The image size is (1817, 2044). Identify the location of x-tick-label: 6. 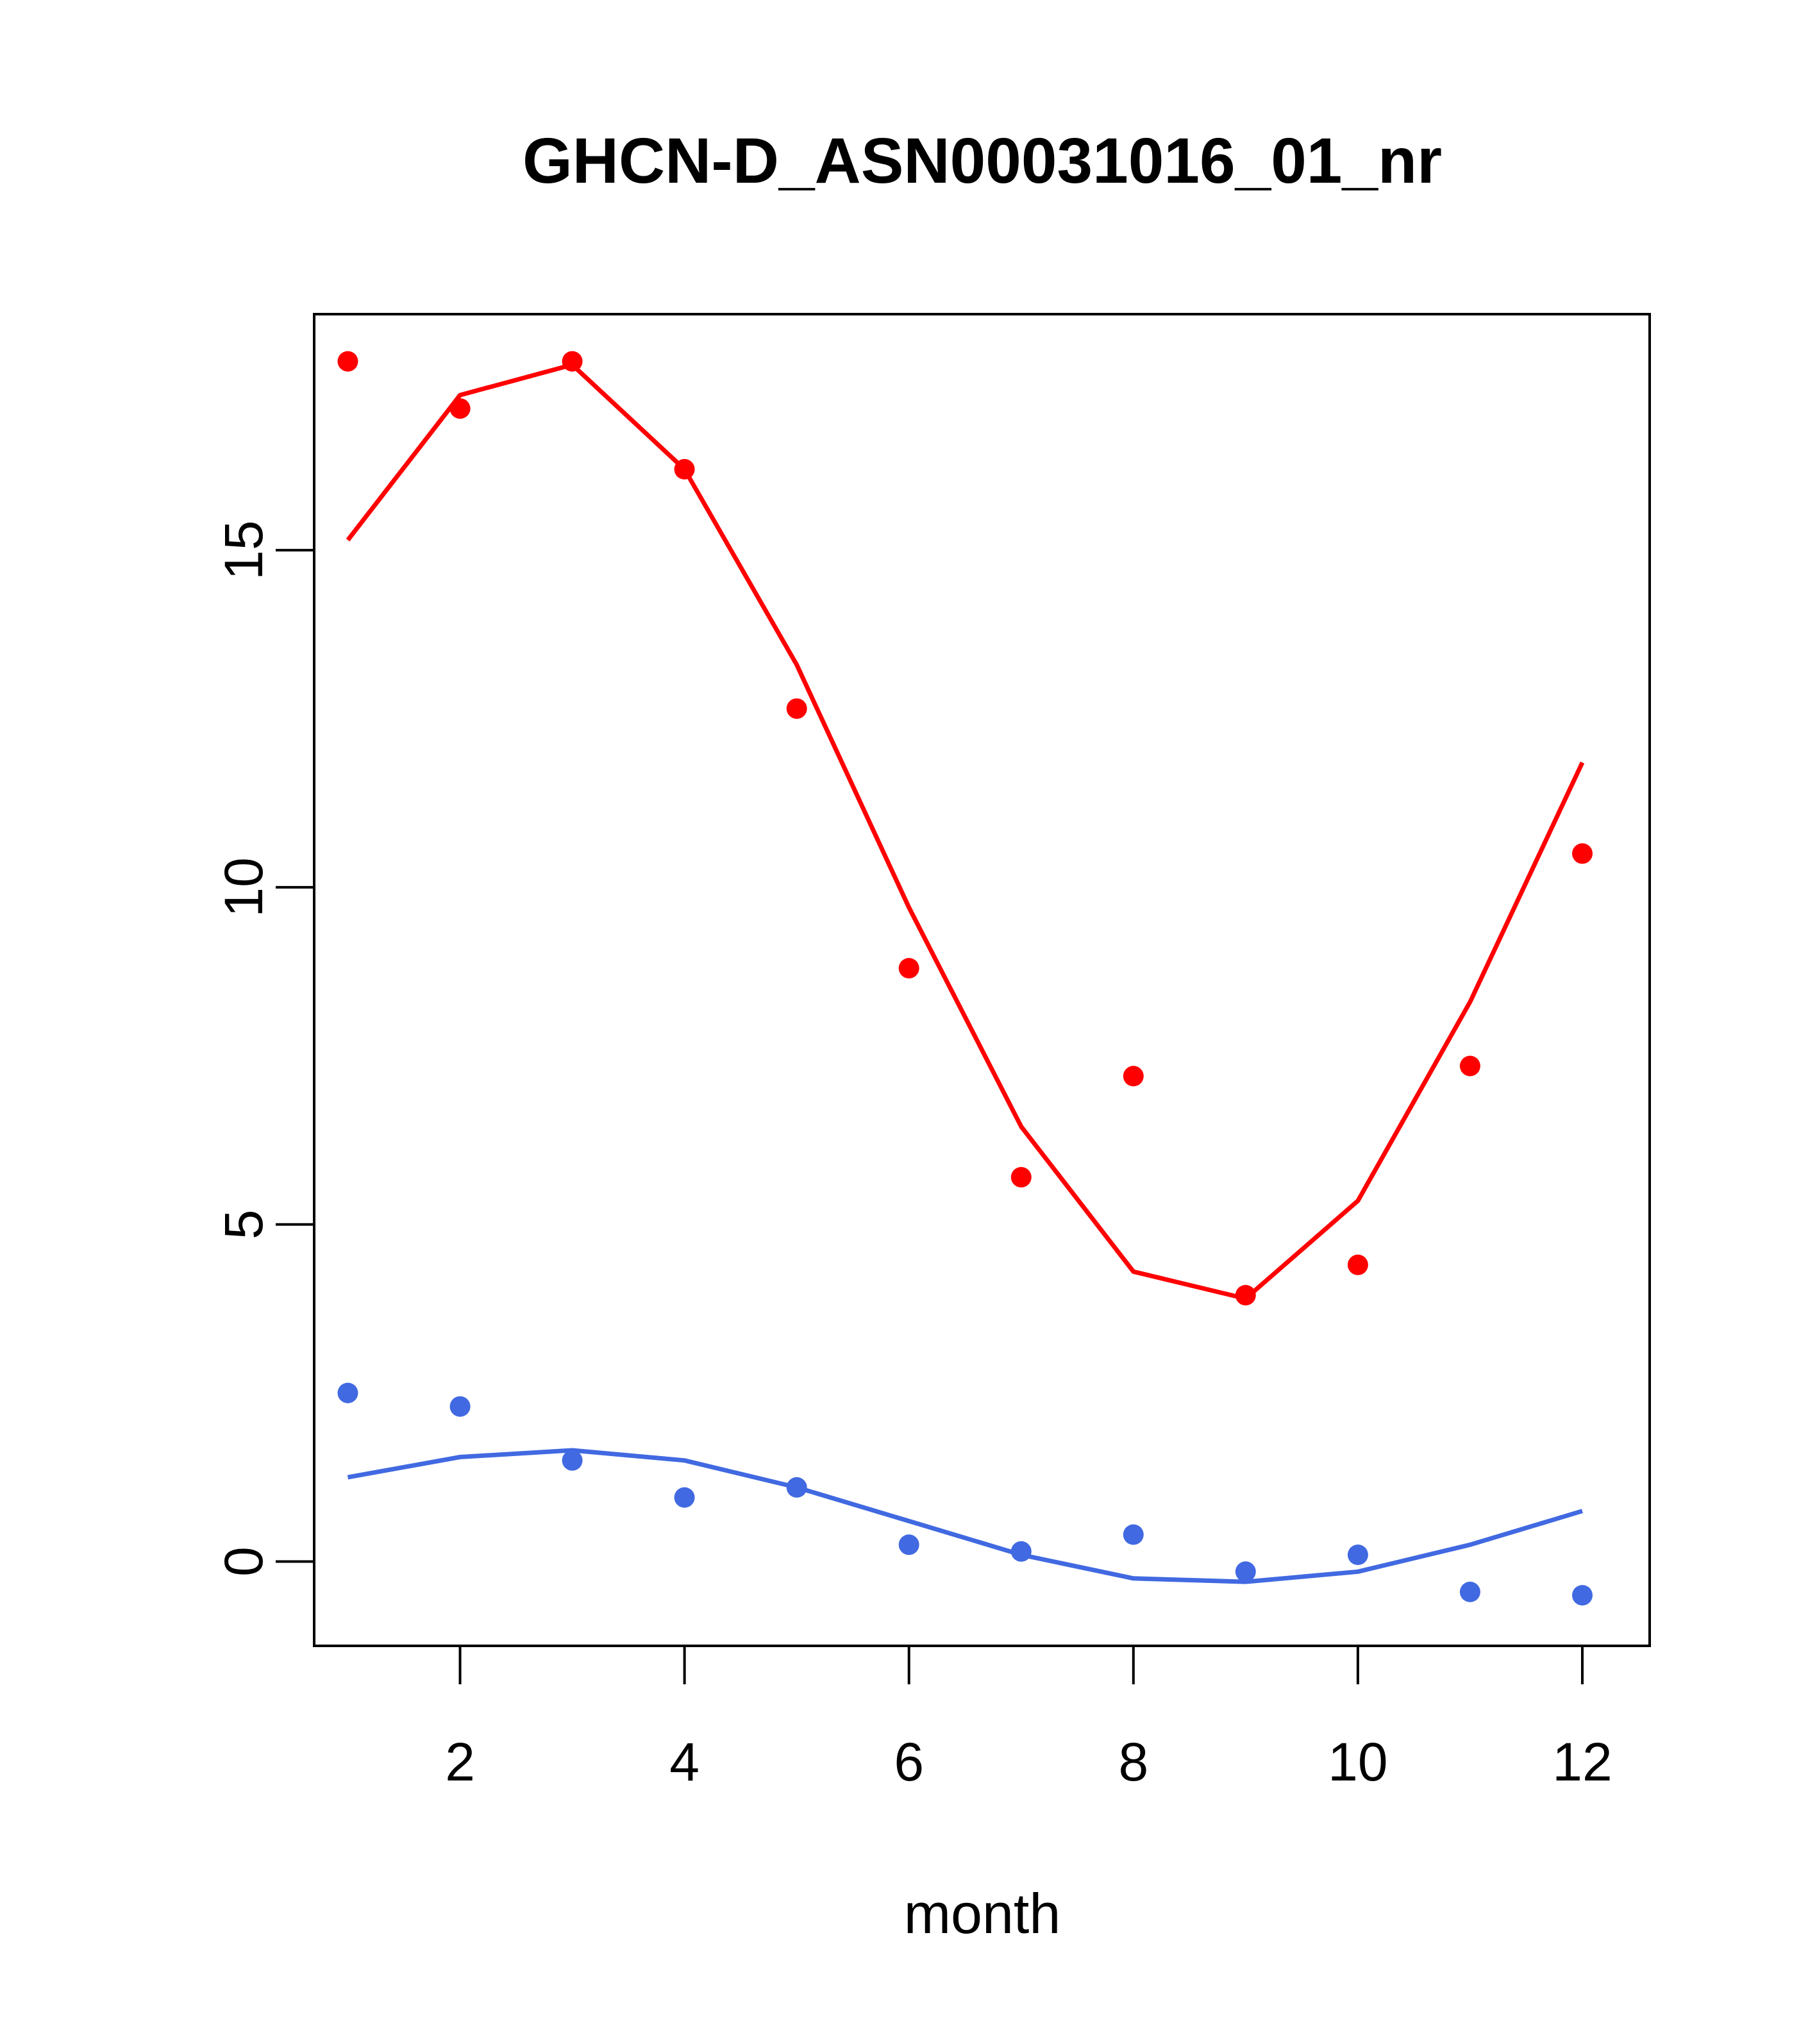
(909, 1762).